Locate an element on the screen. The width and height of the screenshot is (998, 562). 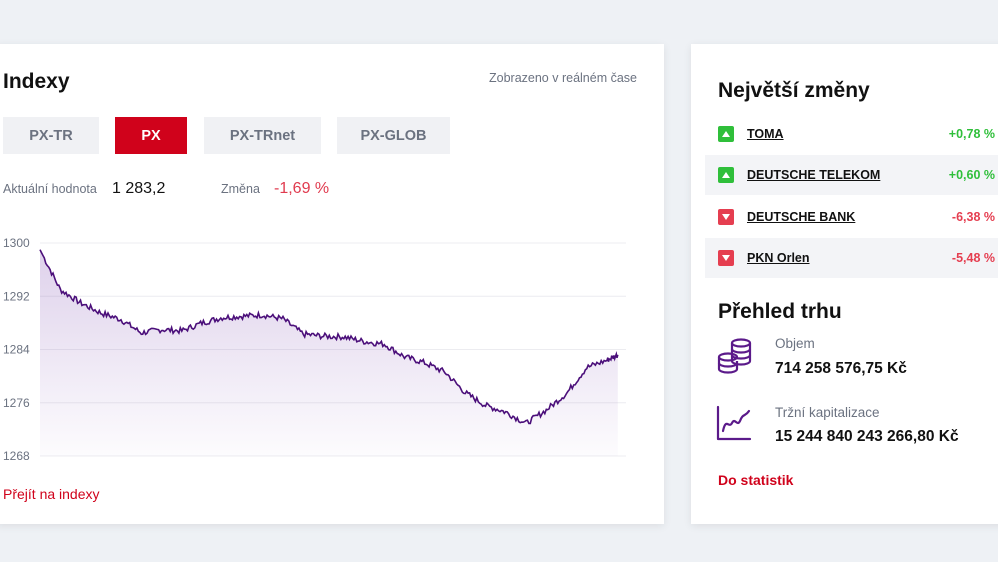
mover-name: PKN Orlen is located at coordinates (778, 258).